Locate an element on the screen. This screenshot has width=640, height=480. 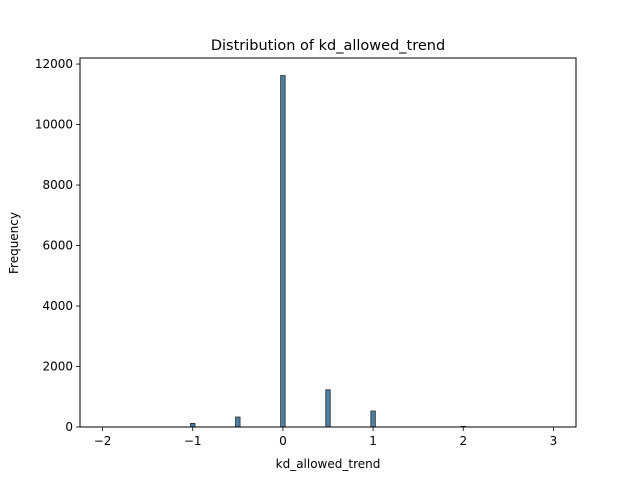
y-tick-label: 6000 is located at coordinates (57, 246).